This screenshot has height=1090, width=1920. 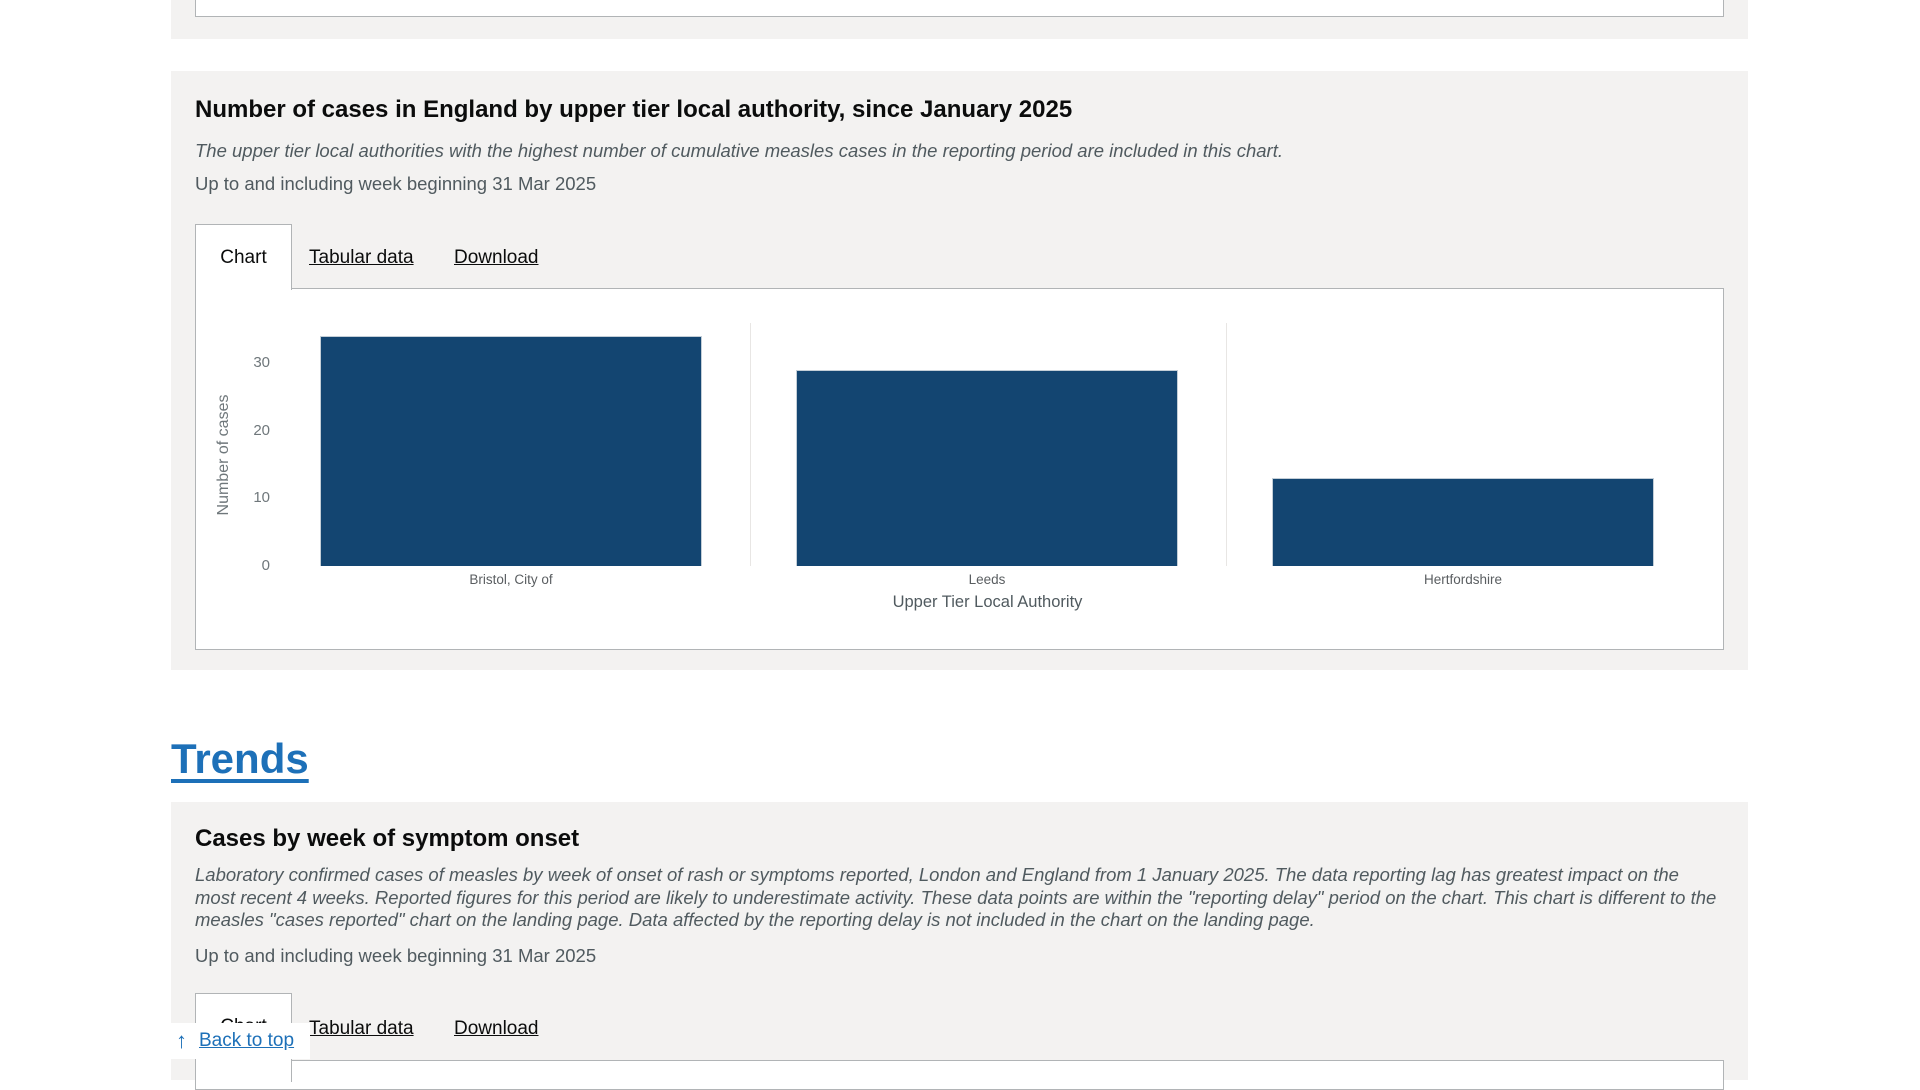 I want to click on tab-chart-label: Chart, so click(x=243, y=257).